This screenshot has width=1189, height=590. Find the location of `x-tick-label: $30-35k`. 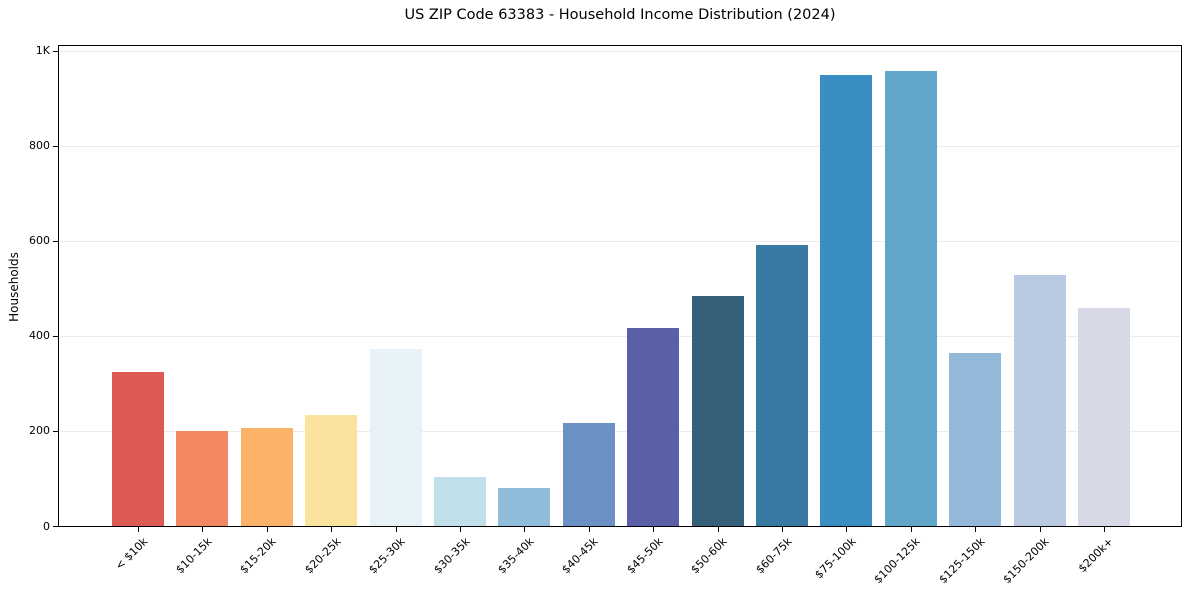

x-tick-label: $30-35k is located at coordinates (451, 556).